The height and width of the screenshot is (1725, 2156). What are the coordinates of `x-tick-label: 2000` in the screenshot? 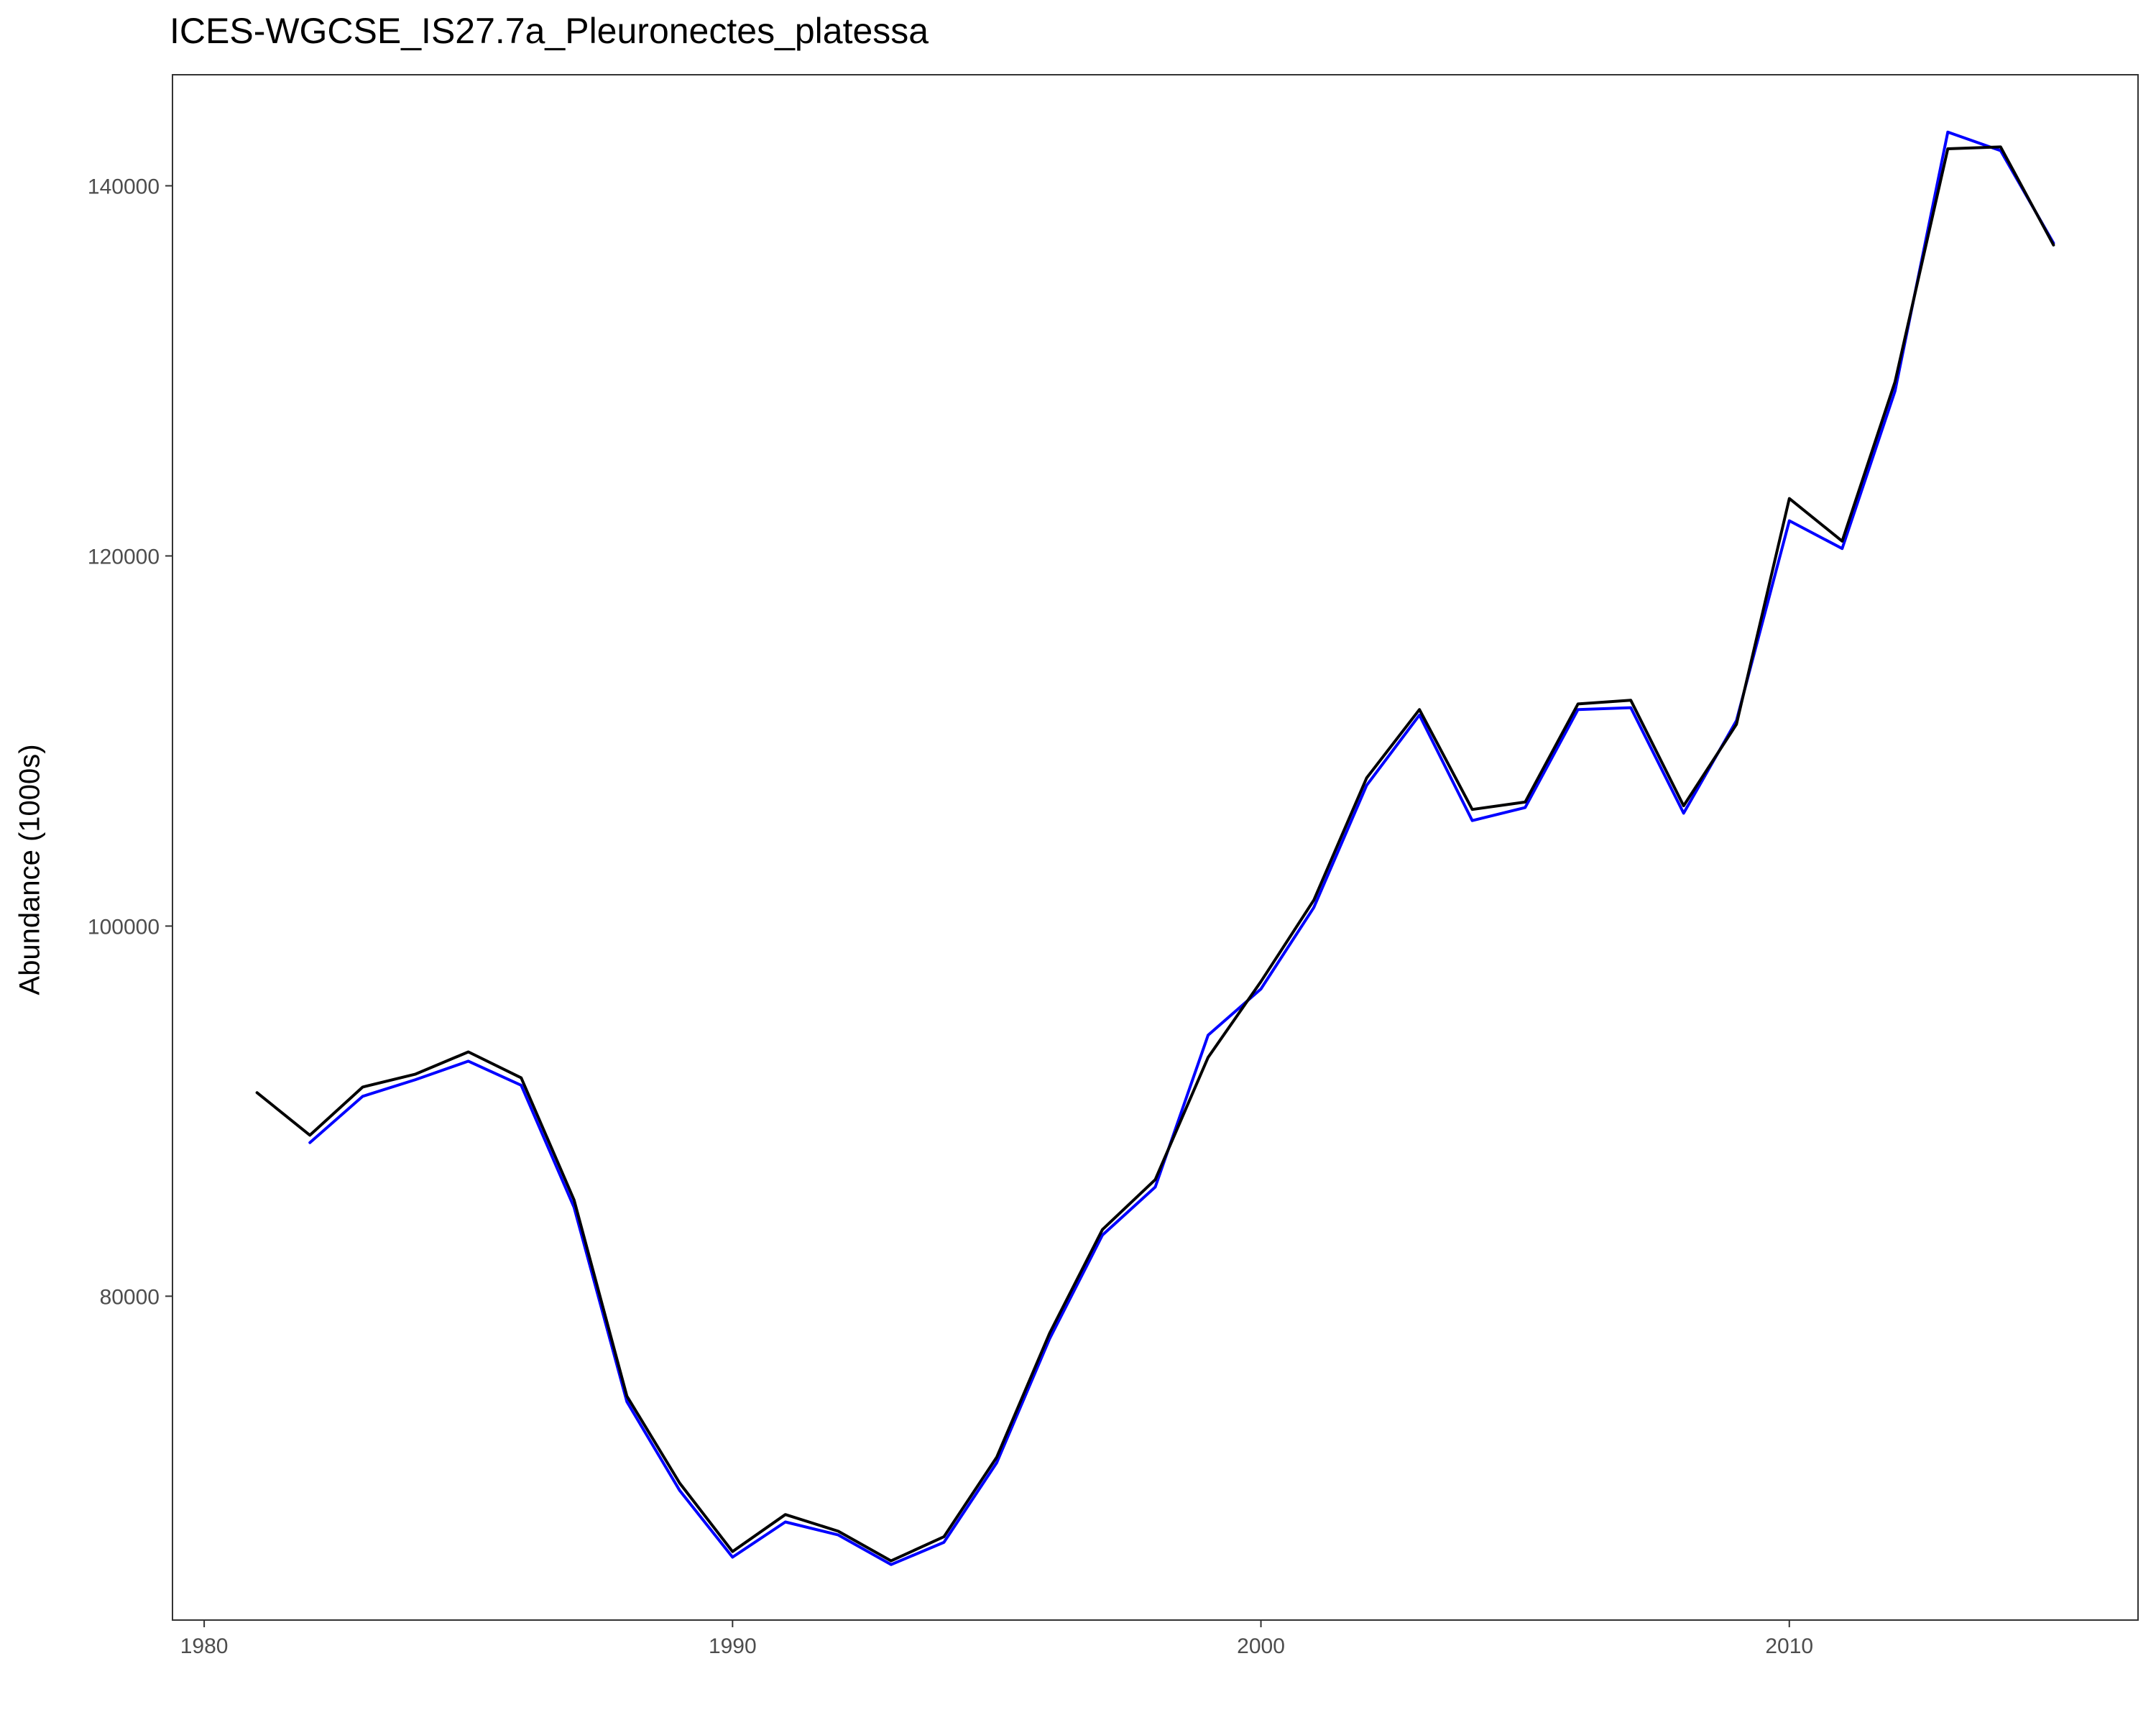 It's located at (1261, 1646).